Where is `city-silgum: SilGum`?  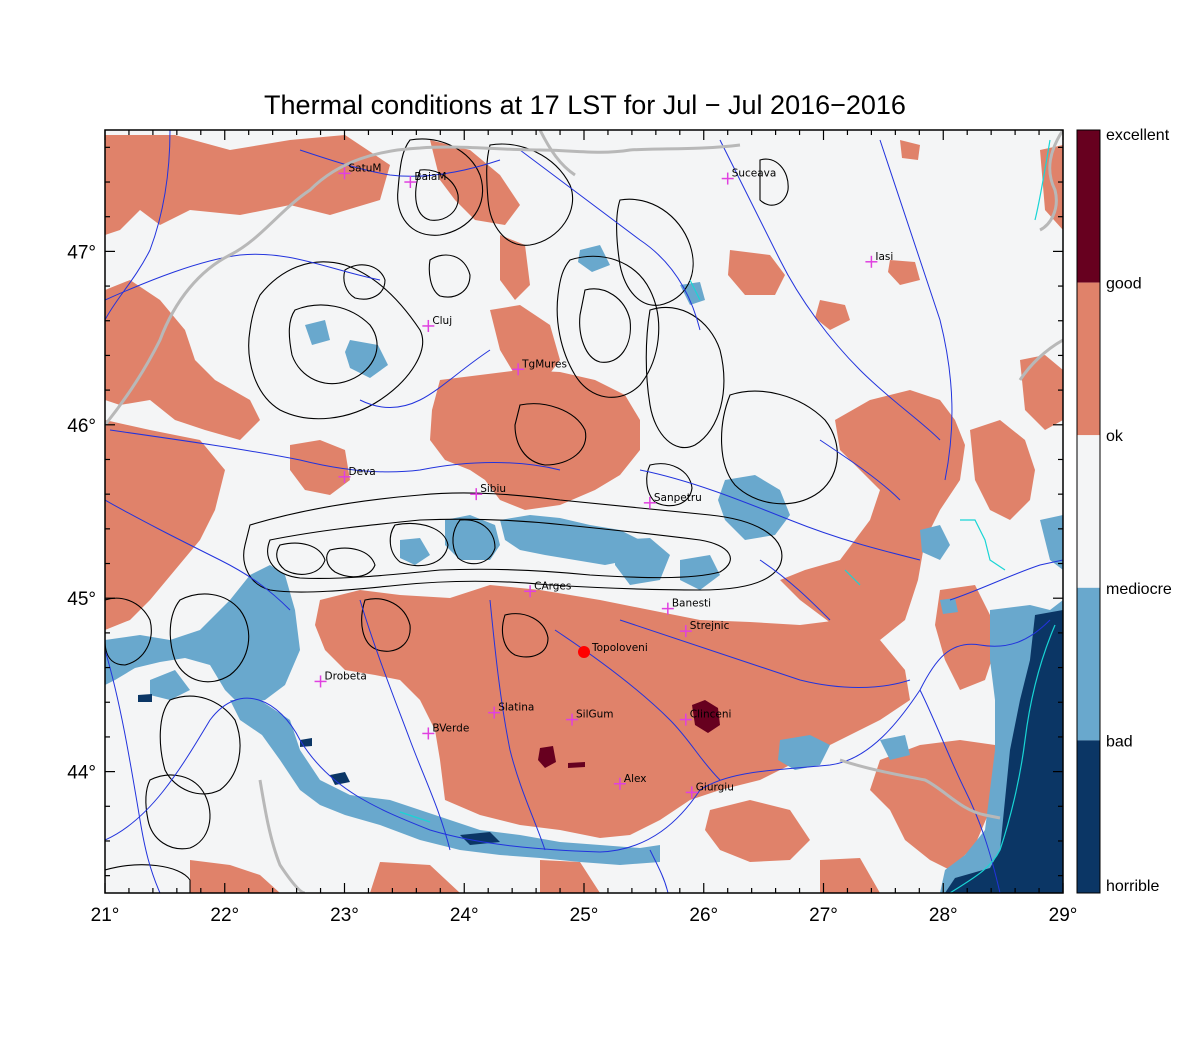
city-silgum: SilGum is located at coordinates (590, 717).